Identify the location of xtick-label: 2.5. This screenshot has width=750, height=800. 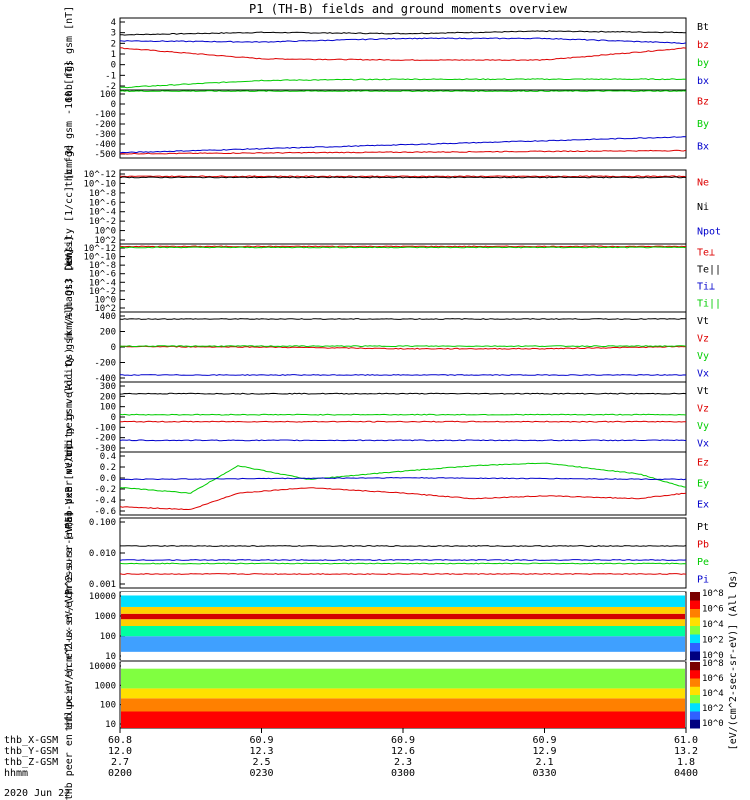
(261, 762).